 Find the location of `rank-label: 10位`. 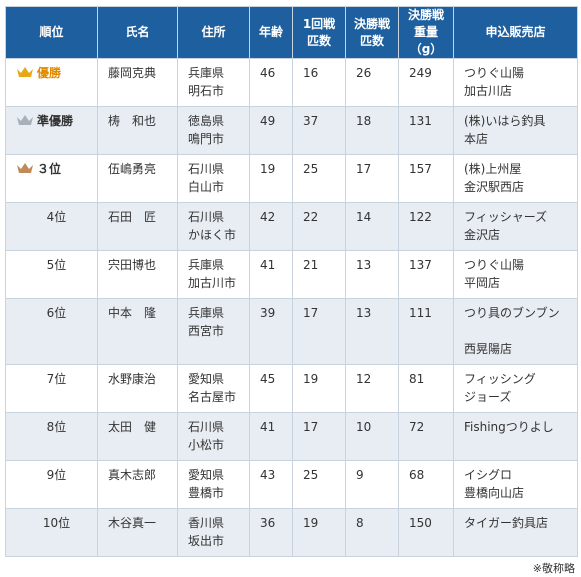

rank-label: 10位 is located at coordinates (56, 523).